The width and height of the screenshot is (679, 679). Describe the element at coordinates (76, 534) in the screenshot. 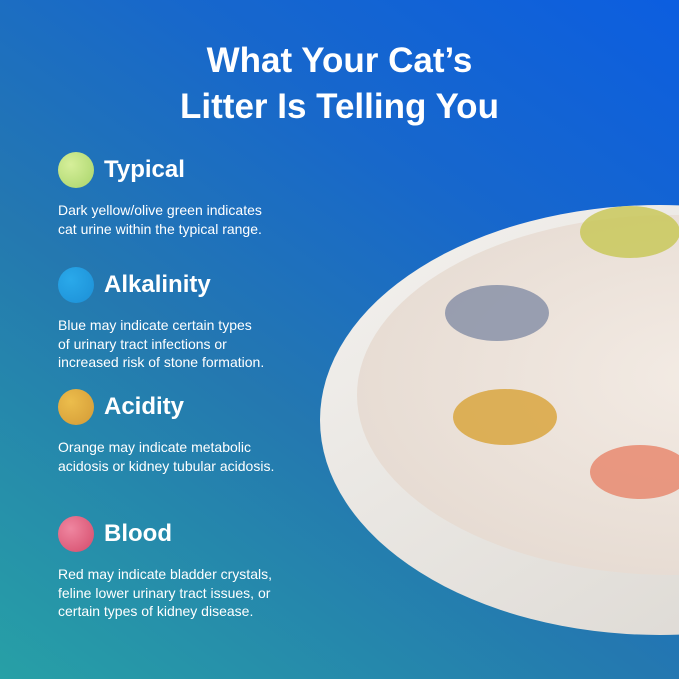

I see `blood-color-dot-icon` at that location.